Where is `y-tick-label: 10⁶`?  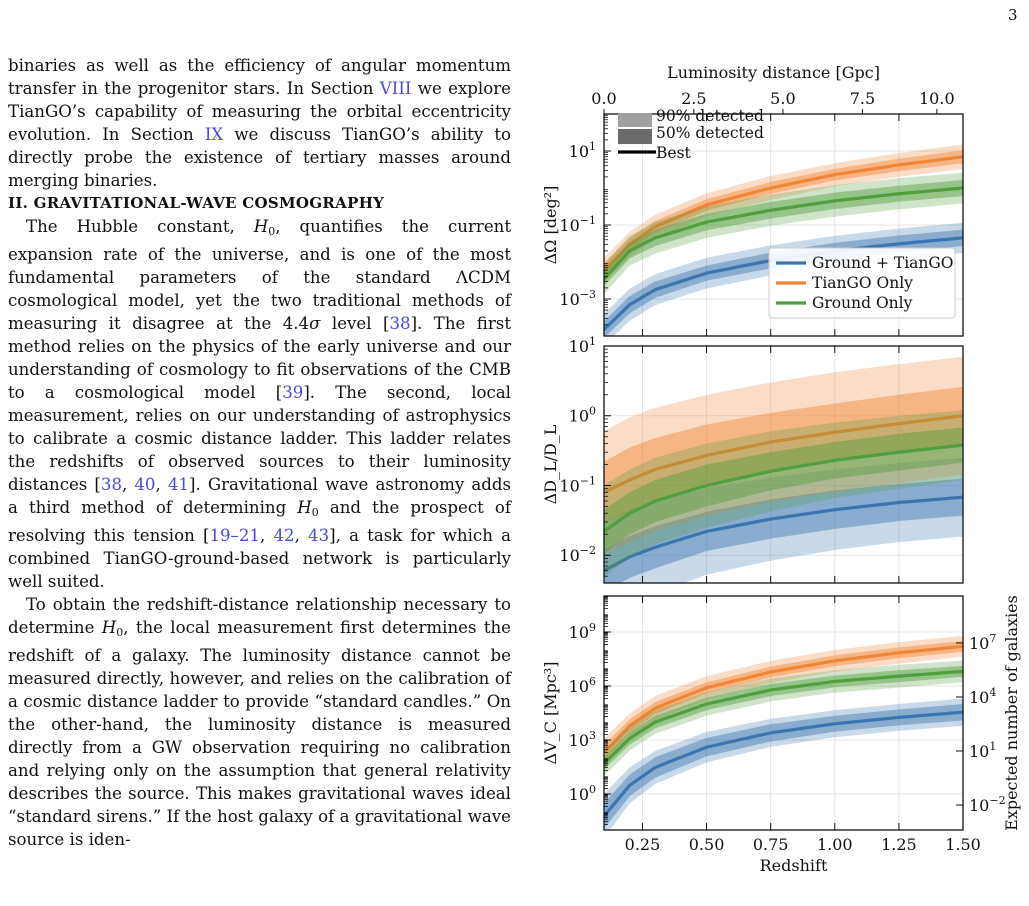 y-tick-label: 10⁶ is located at coordinates (582, 685).